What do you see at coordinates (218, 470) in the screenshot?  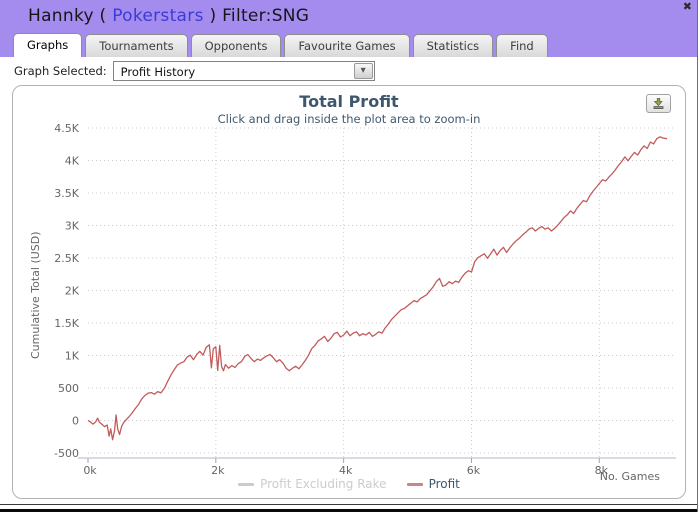 I see `svg-text: 2k` at bounding box center [218, 470].